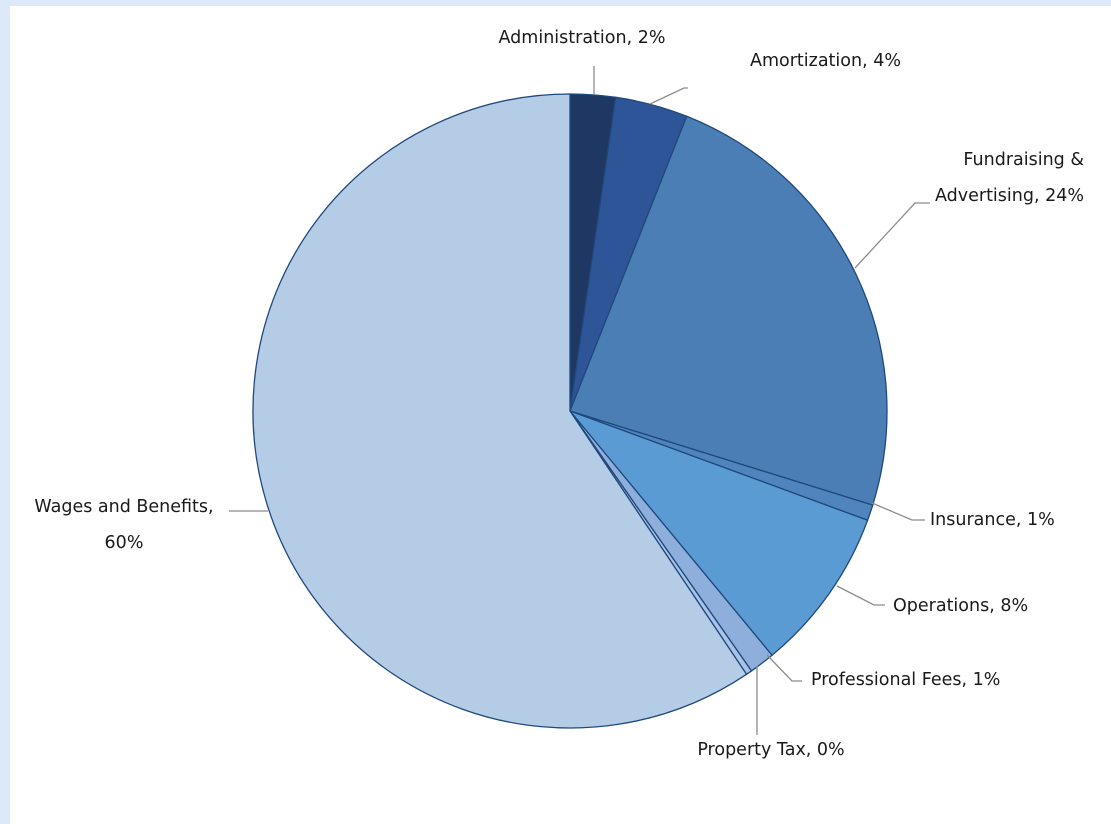 The width and height of the screenshot is (1111, 824). What do you see at coordinates (123, 525) in the screenshot?
I see `slice-label-8: Wages and Benefits, 60%` at bounding box center [123, 525].